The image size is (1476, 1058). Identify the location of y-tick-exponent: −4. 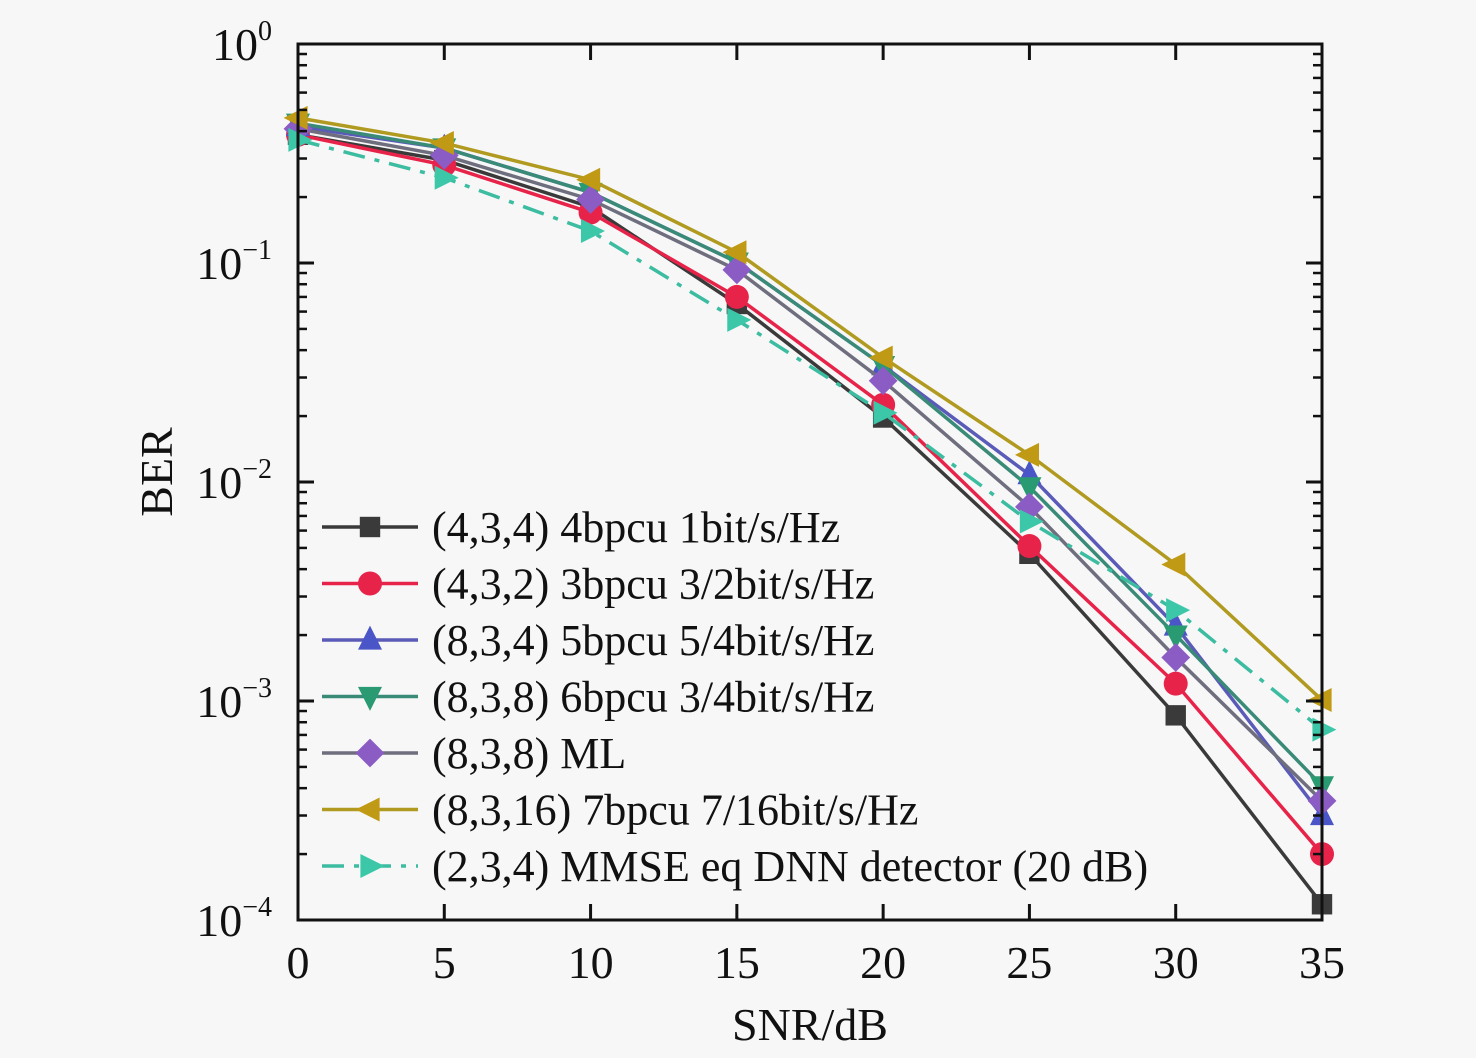
(257, 907).